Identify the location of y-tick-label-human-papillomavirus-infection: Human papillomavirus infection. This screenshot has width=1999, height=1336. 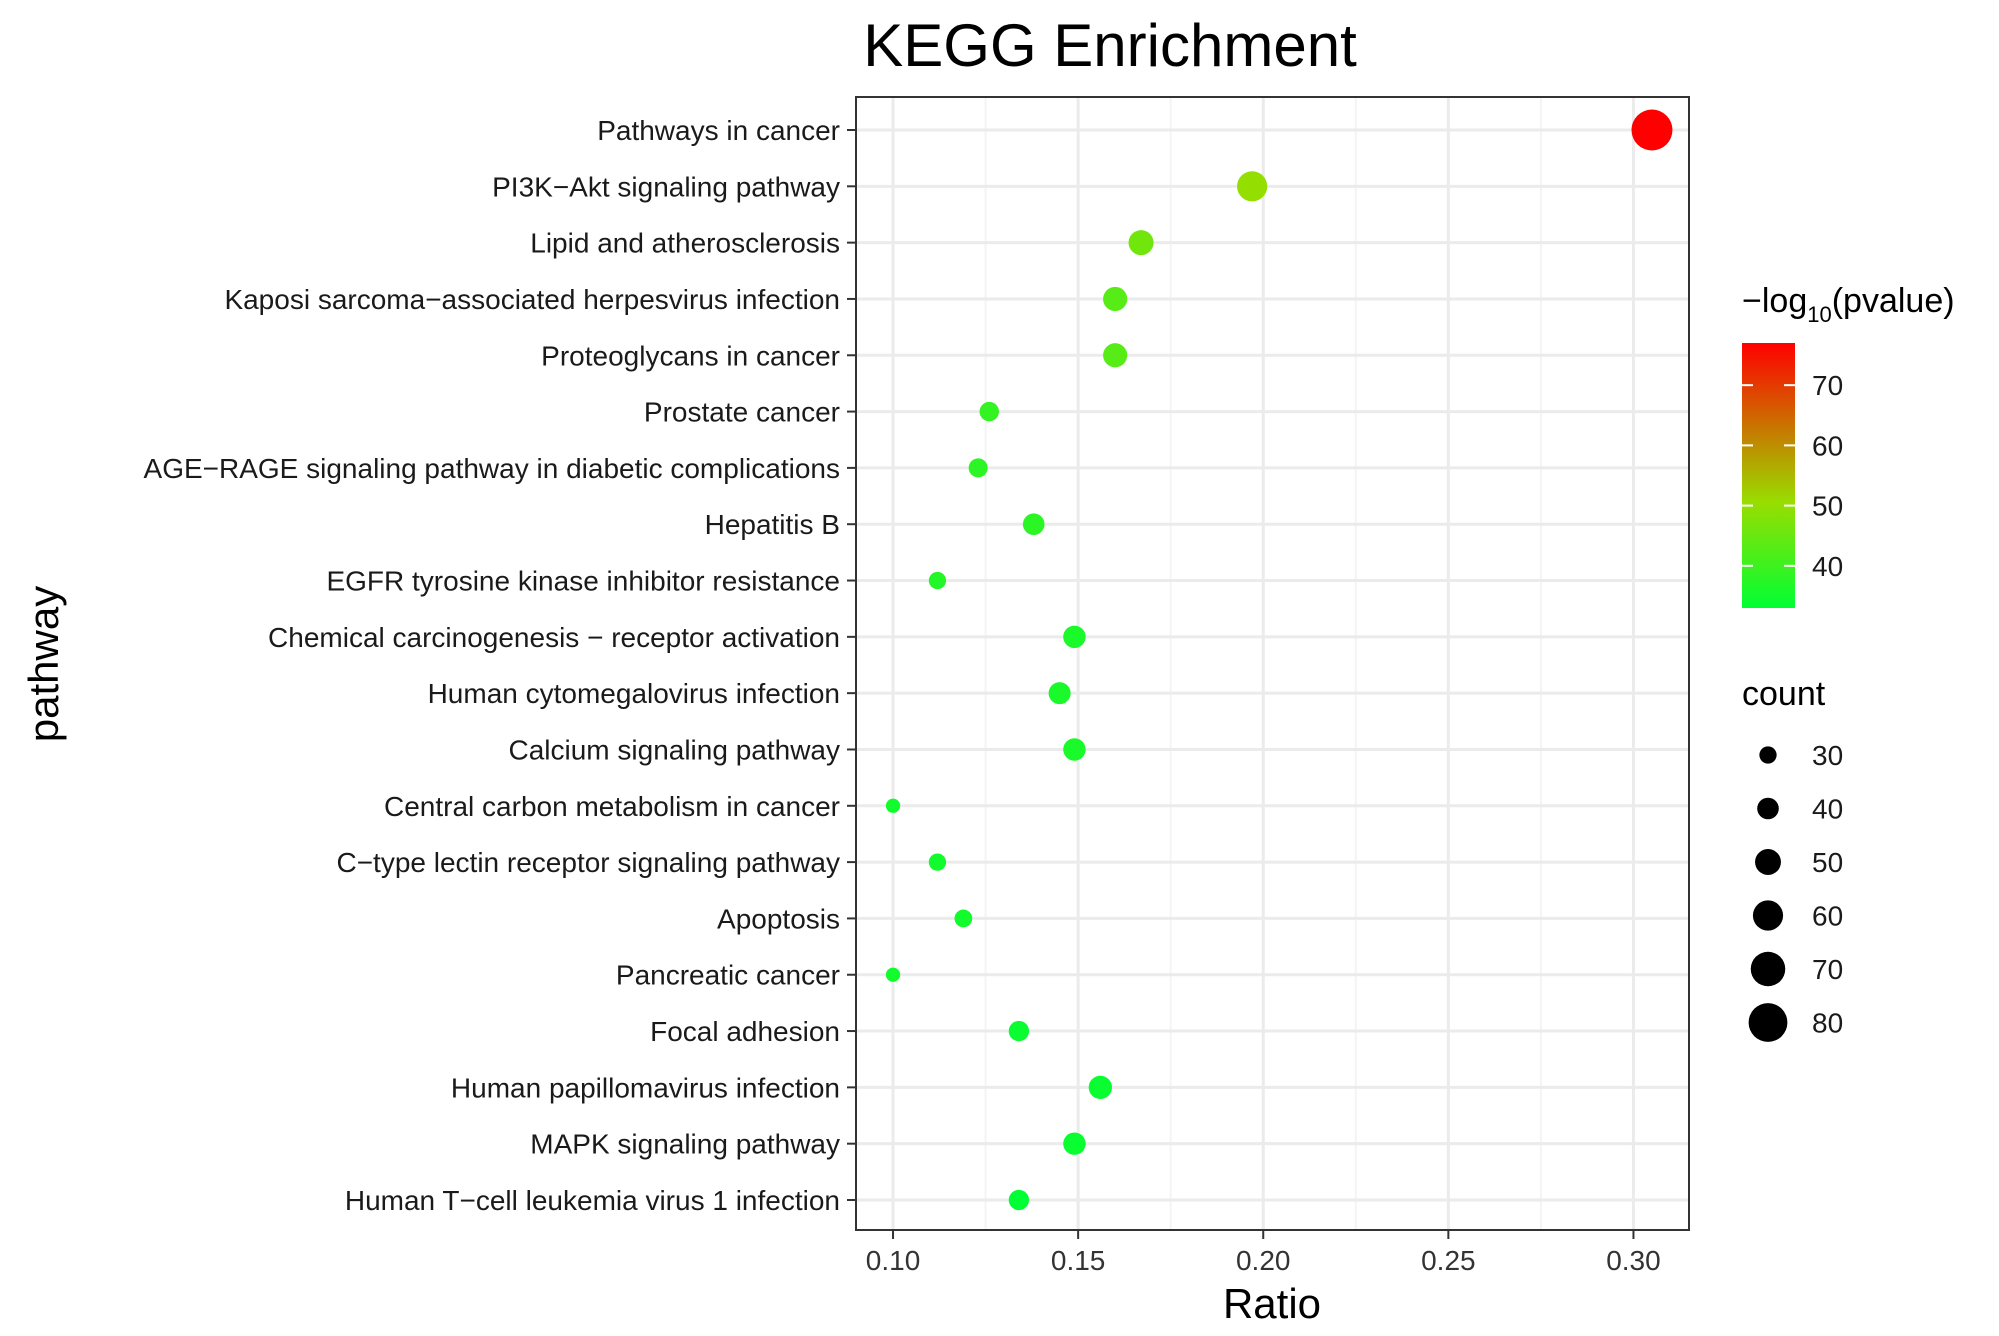
(645, 1087).